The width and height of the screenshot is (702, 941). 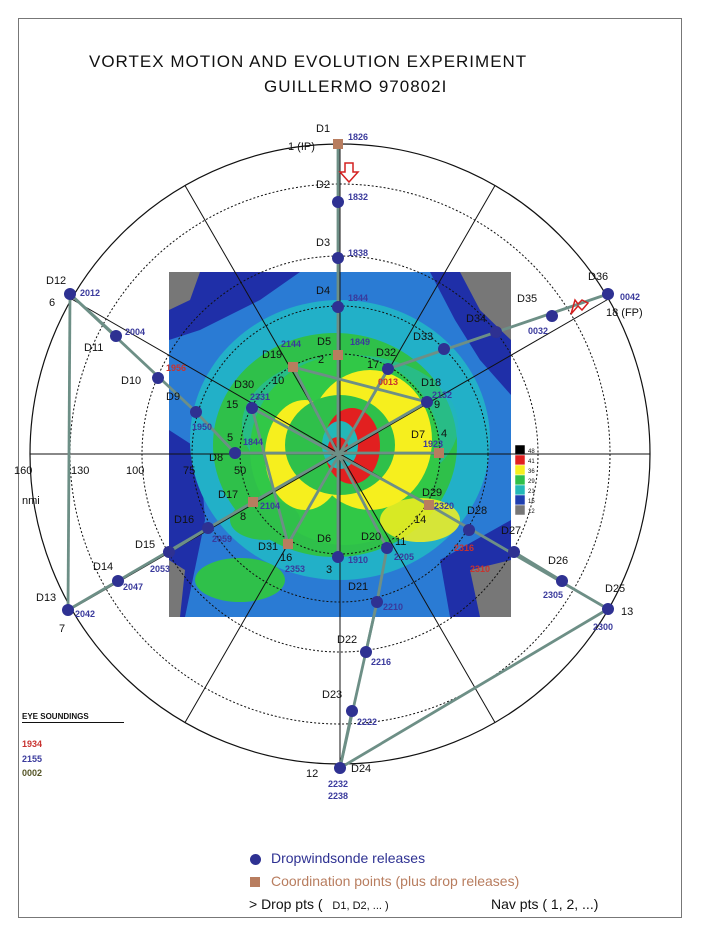 I want to click on drop-point-id: D7, so click(x=418, y=435).